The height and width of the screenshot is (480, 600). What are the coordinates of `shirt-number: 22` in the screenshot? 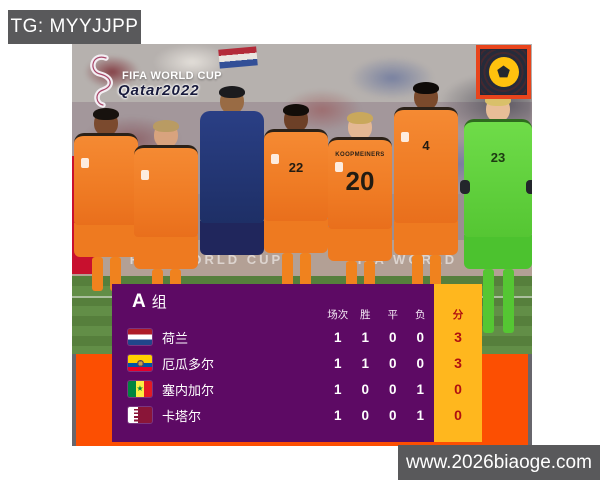 It's located at (296, 167).